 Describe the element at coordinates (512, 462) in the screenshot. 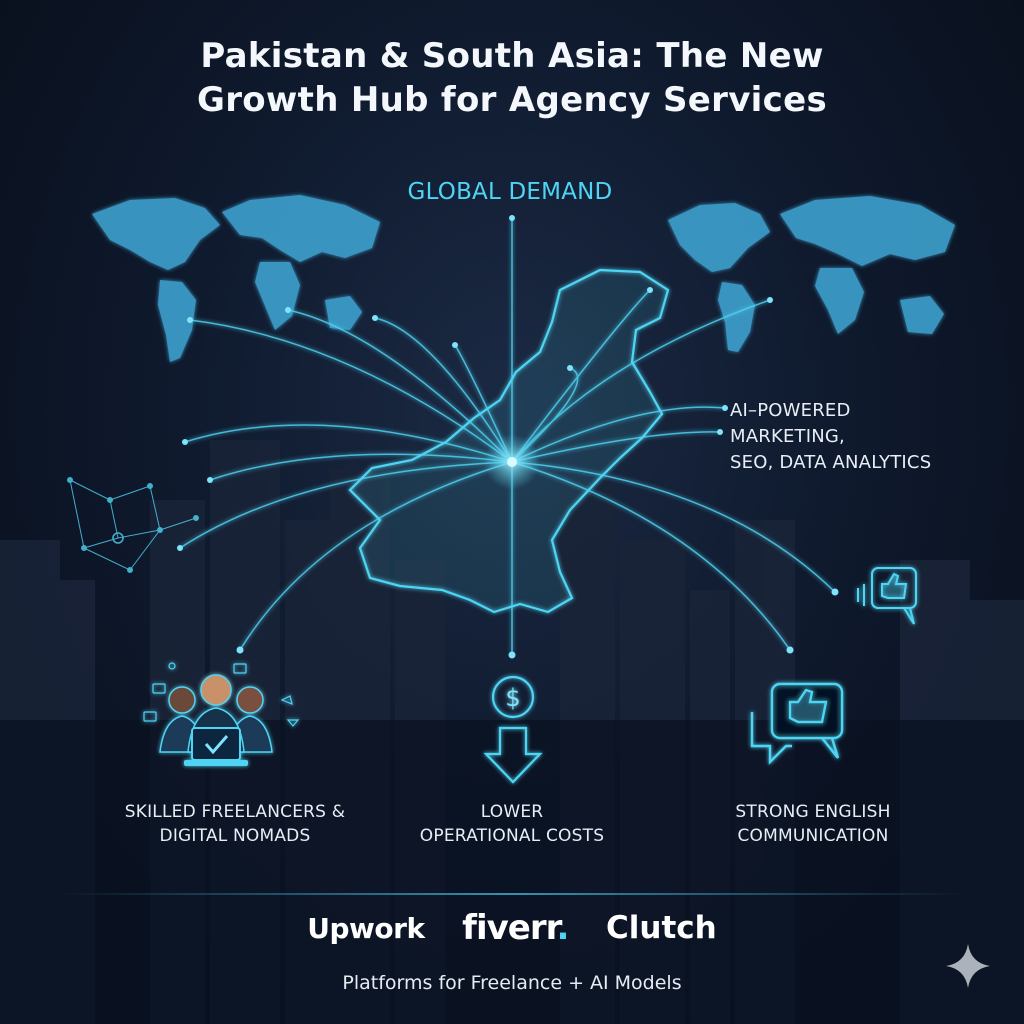

I see `hub-point` at that location.